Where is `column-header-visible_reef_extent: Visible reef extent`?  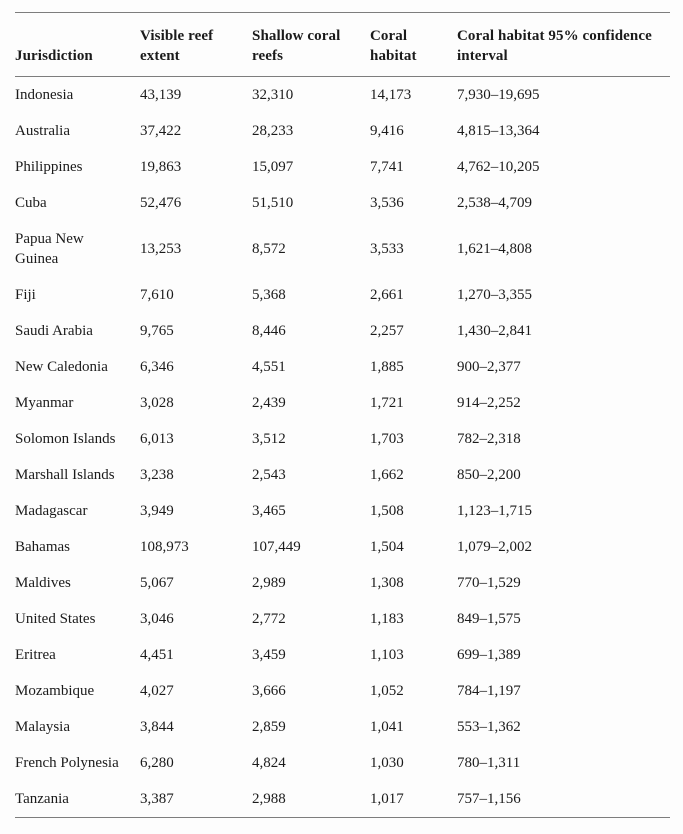 column-header-visible_reef_extent: Visible reef extent is located at coordinates (196, 44).